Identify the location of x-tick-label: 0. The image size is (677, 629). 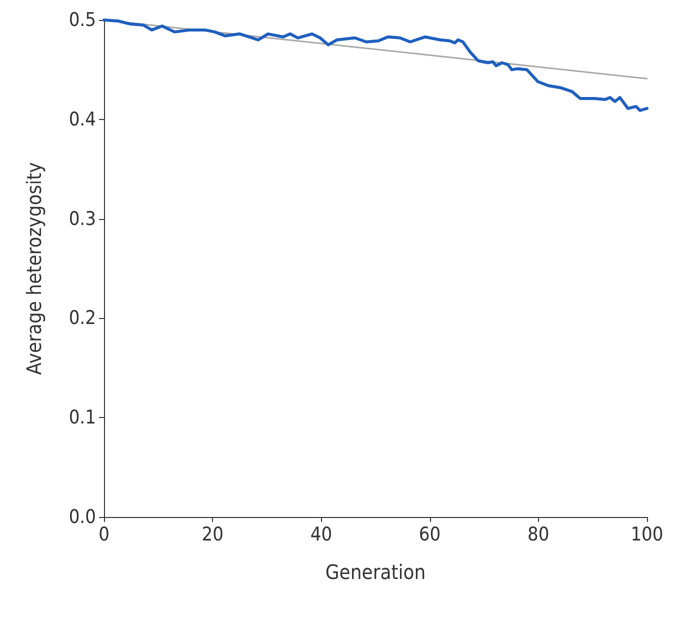
(104, 535).